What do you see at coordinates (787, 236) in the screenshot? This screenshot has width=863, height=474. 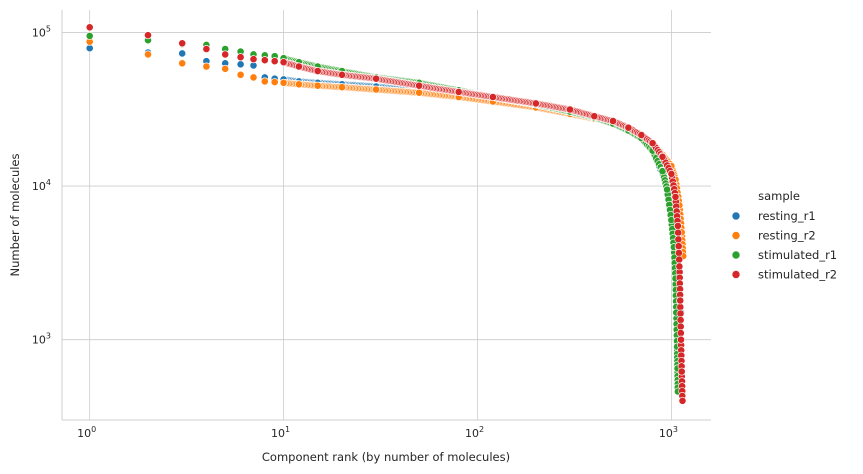 I see `legend-label-resting_r2: resting_r2` at bounding box center [787, 236].